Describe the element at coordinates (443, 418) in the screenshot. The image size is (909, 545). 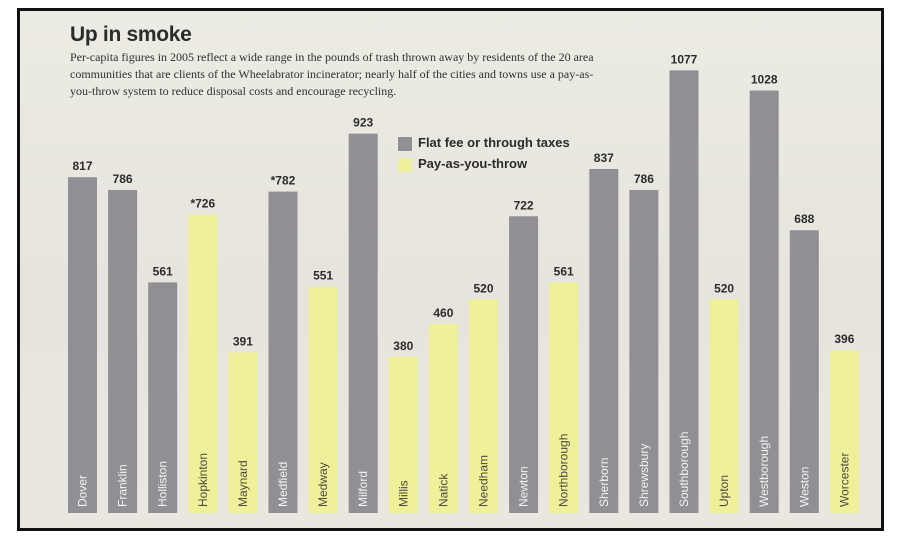
I see `bar-natick` at that location.